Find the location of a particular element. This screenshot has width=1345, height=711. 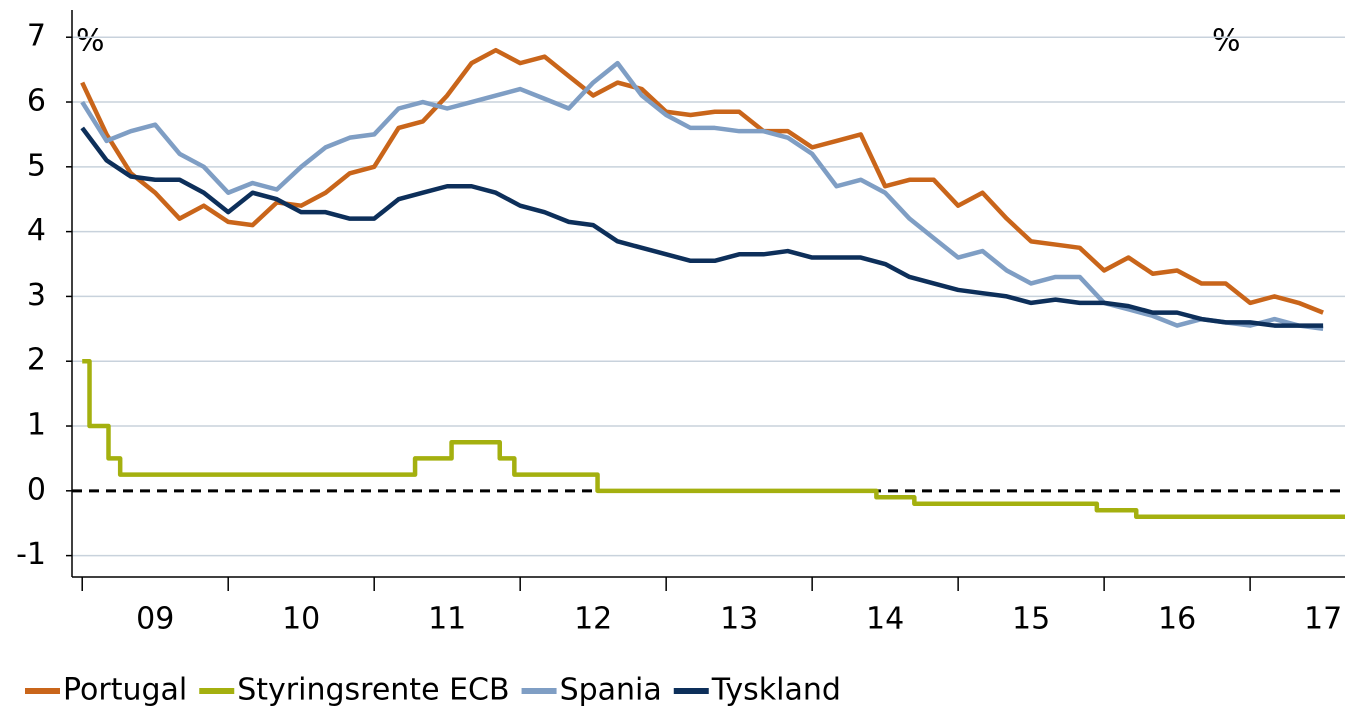

x-tick-label: 14 is located at coordinates (885, 619).